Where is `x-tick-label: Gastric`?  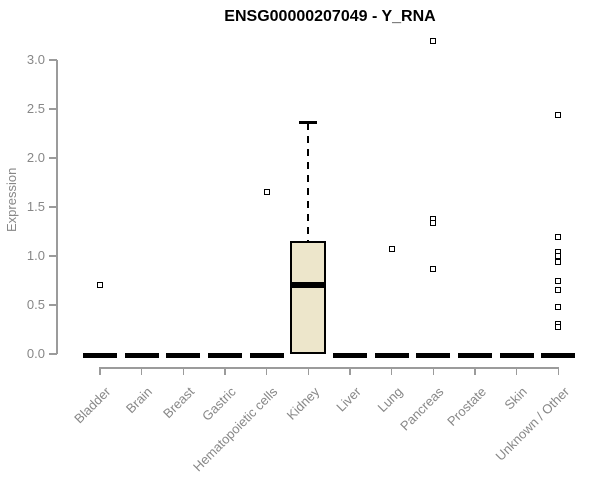 x-tick-label: Gastric is located at coordinates (218, 404).